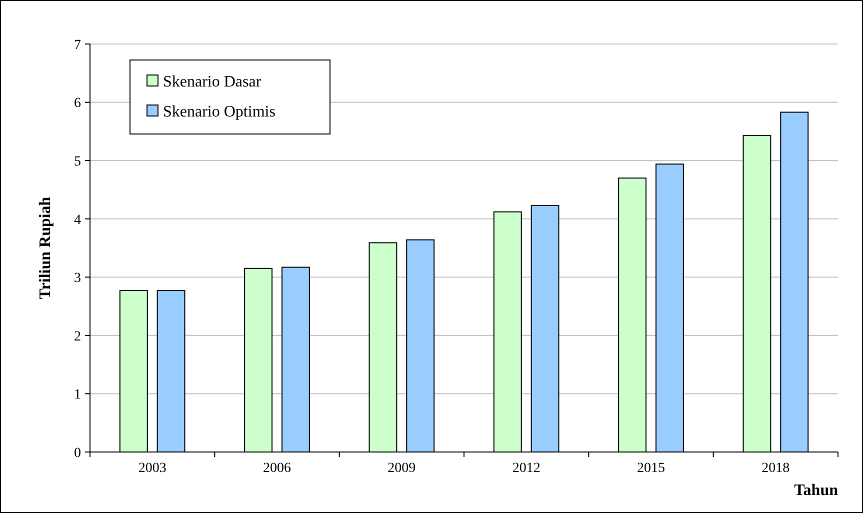 This screenshot has width=863, height=513. What do you see at coordinates (77, 278) in the screenshot?
I see `y-tick-label: 3` at bounding box center [77, 278].